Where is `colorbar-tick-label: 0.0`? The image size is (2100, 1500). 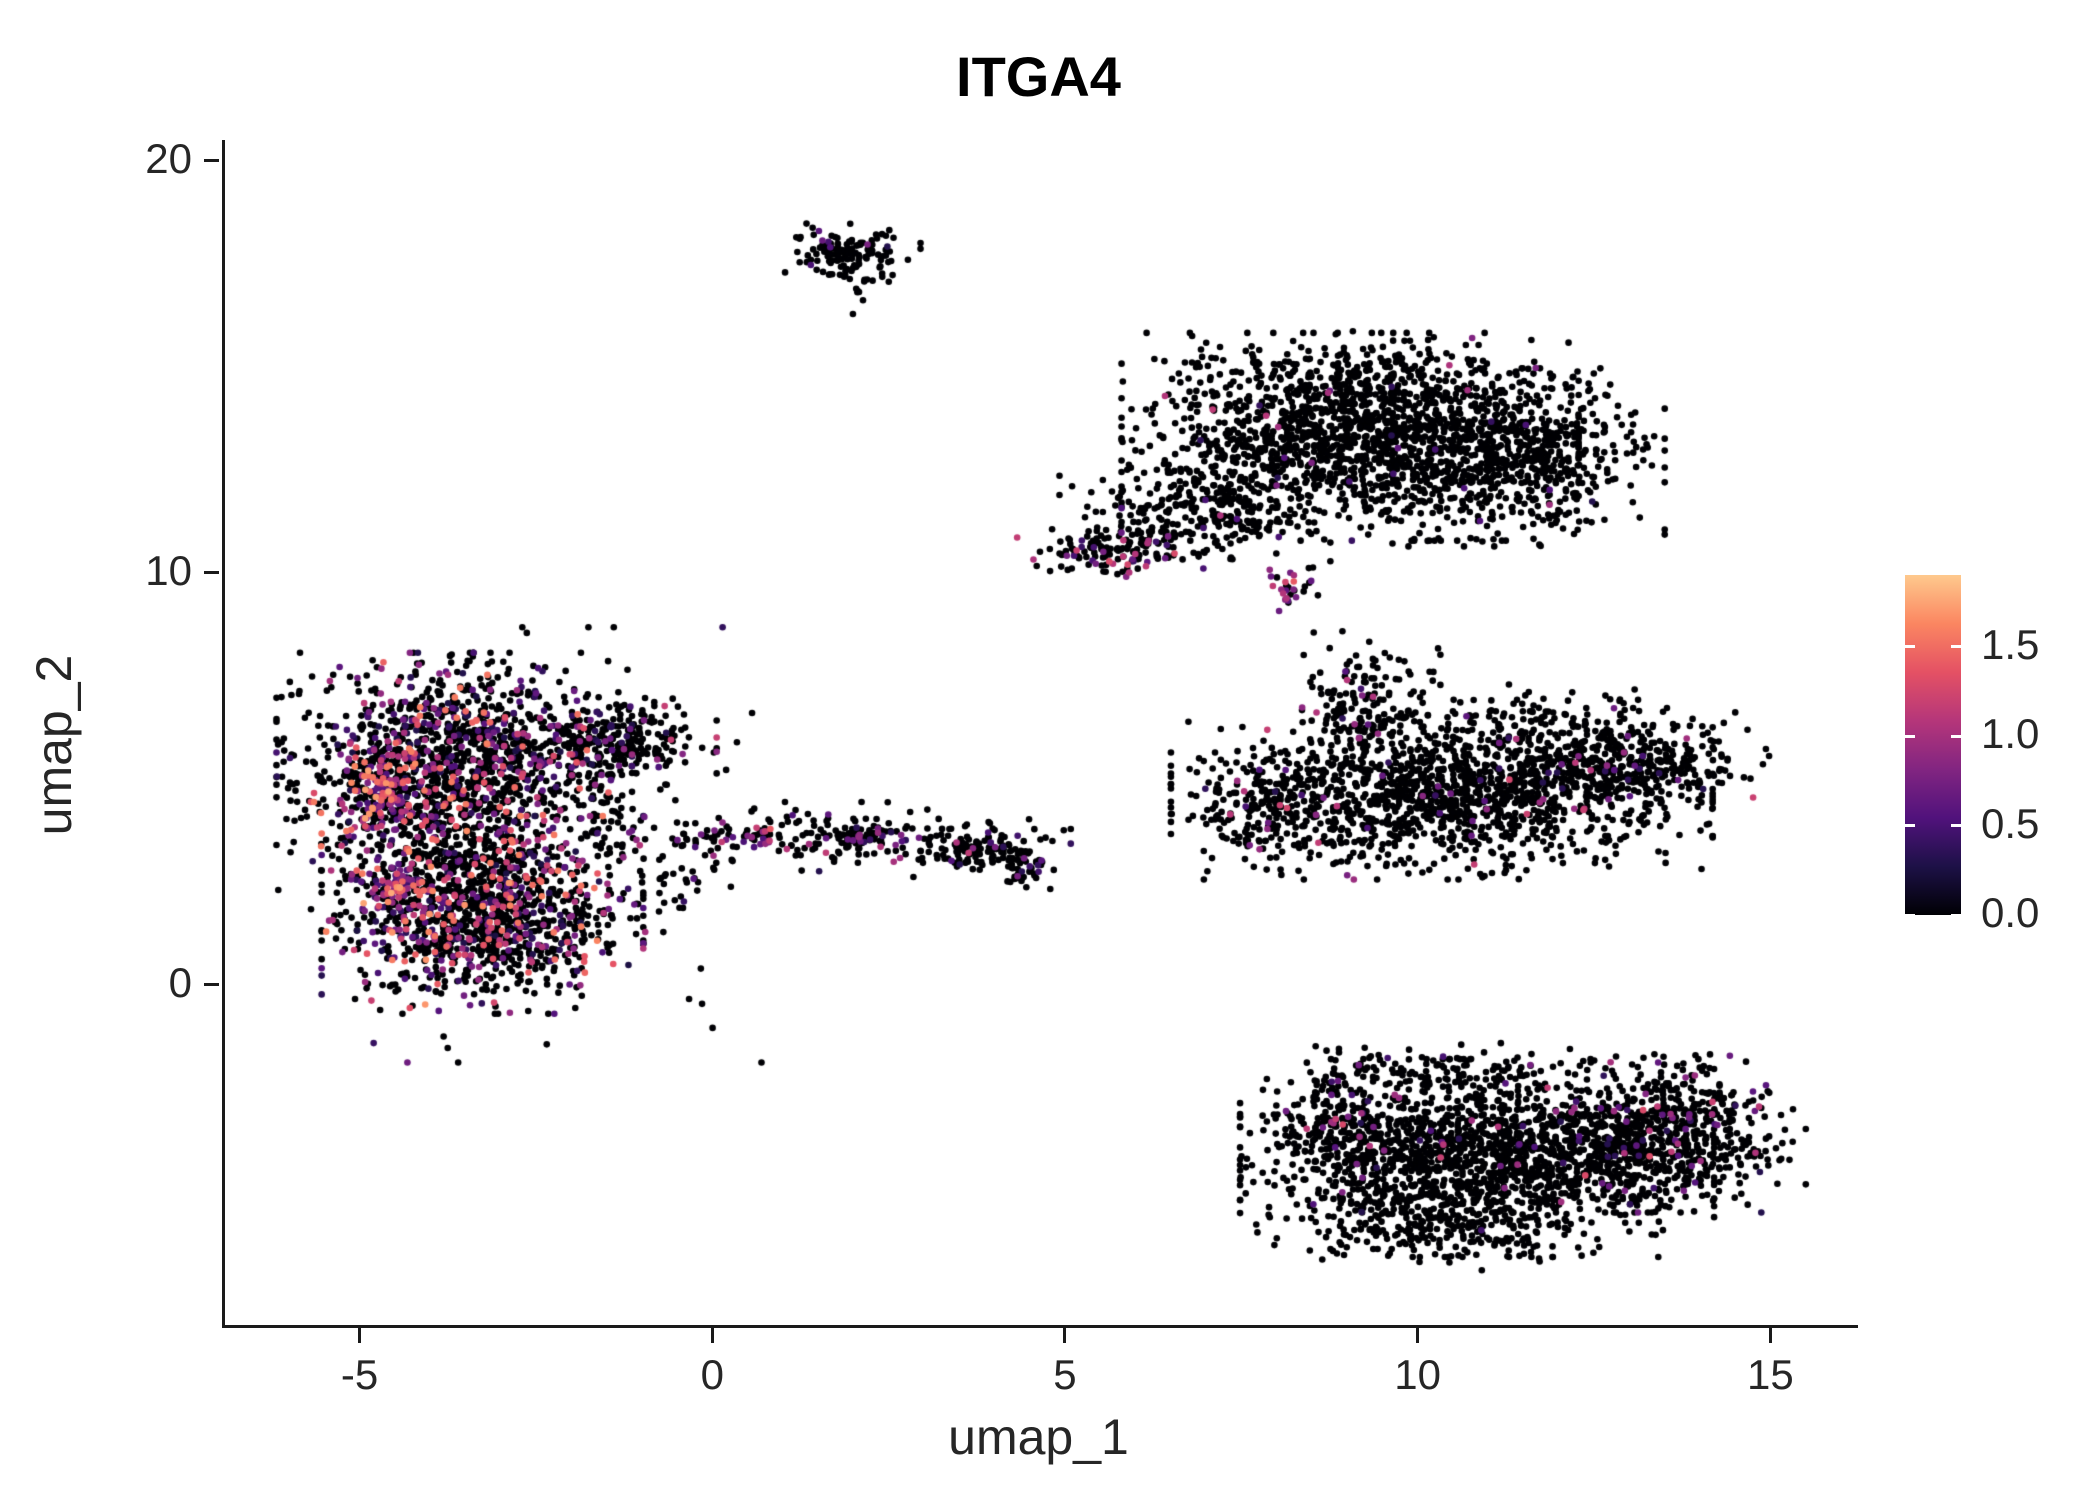
colorbar-tick-label: 0.0 is located at coordinates (2010, 912).